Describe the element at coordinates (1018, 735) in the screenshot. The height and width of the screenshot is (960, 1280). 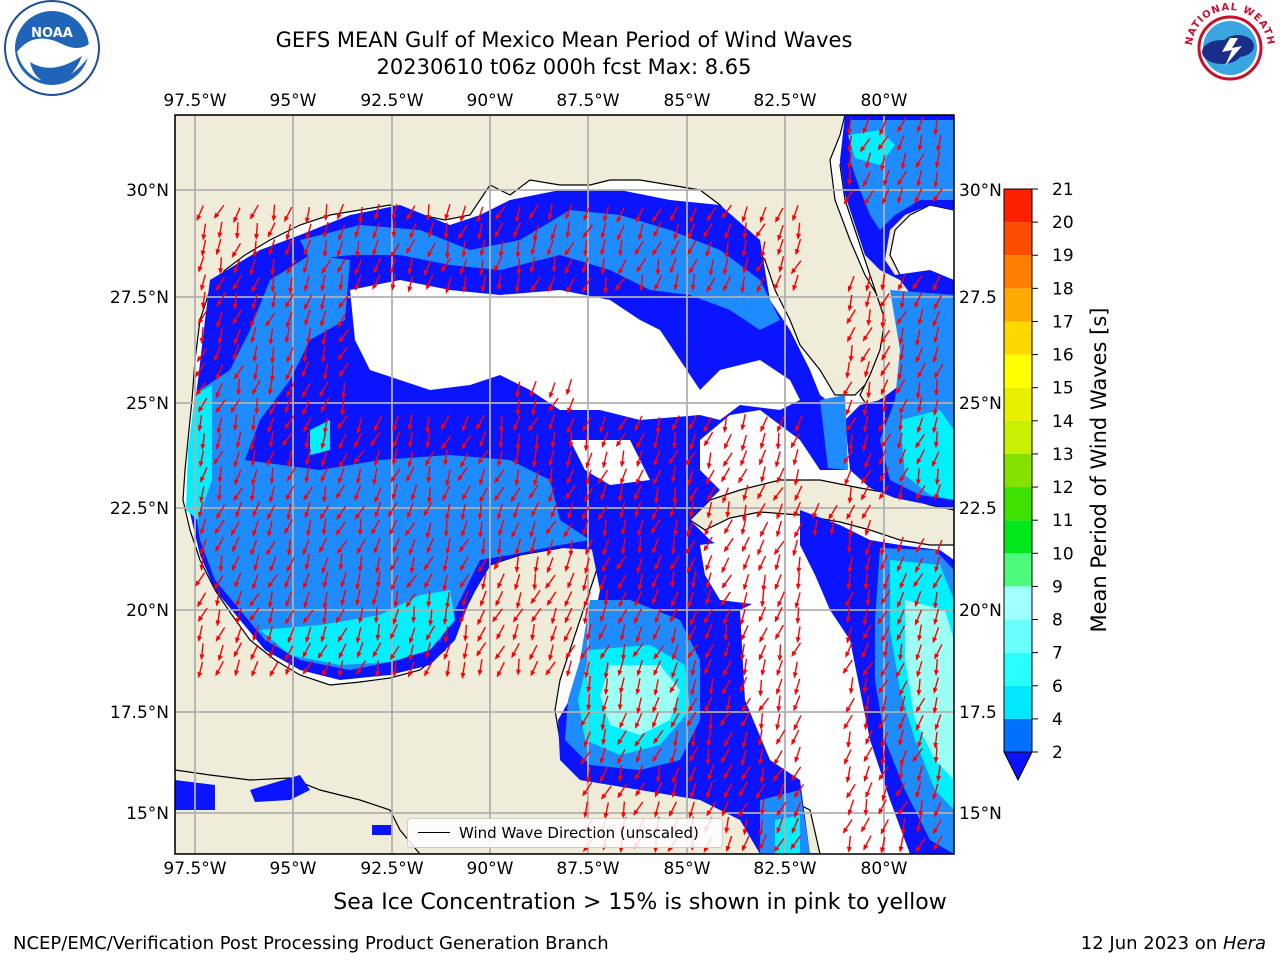
I see `colorbar-segment` at that location.